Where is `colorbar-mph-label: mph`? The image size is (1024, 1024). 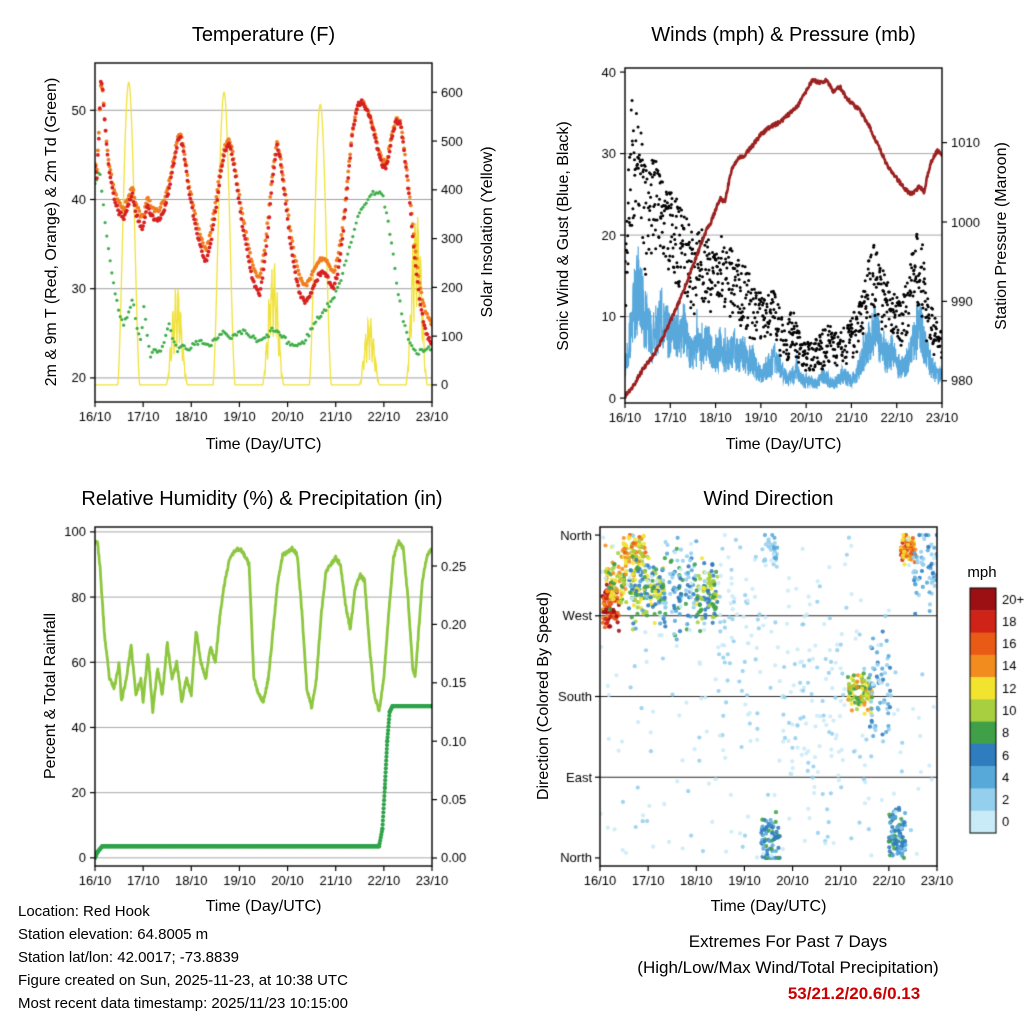 colorbar-mph-label: mph is located at coordinates (982, 572).